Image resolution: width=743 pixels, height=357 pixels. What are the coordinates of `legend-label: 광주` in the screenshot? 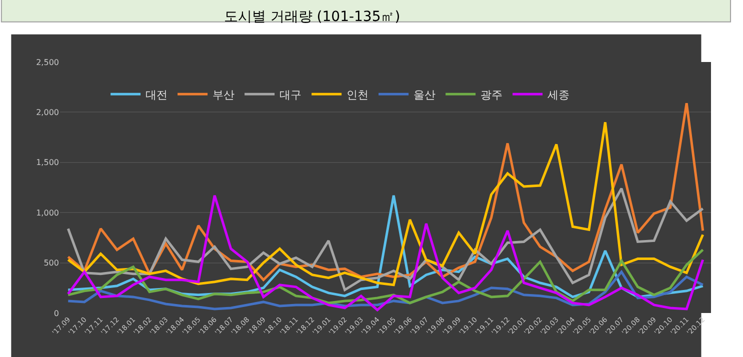 It's located at (491, 95).